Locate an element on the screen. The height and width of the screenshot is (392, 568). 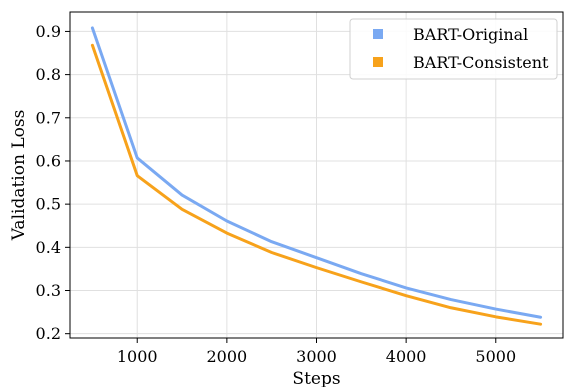
legend: BART-Original BART-Consistent is located at coordinates (453, 49).